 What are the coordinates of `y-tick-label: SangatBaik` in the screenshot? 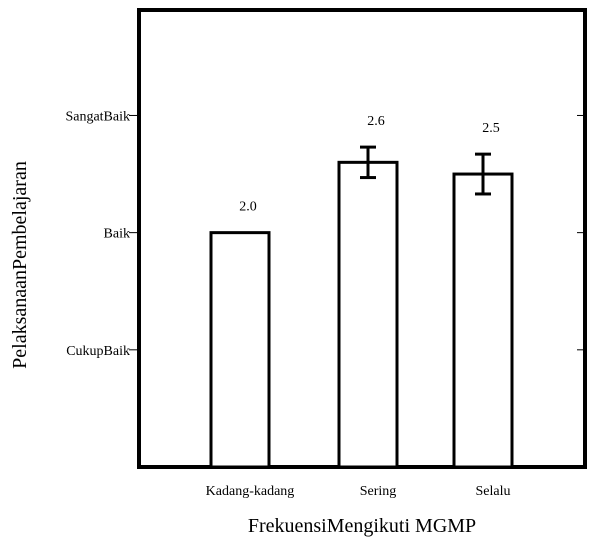 It's located at (97, 116).